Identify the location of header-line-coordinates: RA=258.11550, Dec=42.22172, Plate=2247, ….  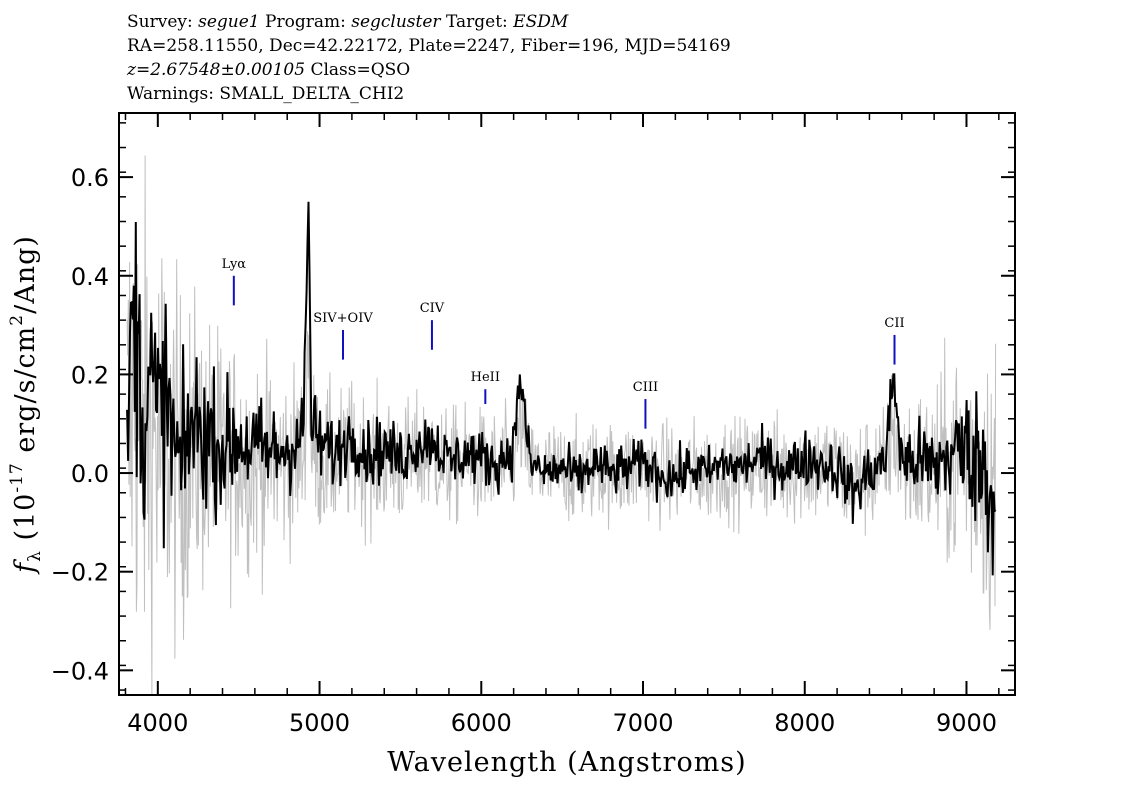
(429, 46).